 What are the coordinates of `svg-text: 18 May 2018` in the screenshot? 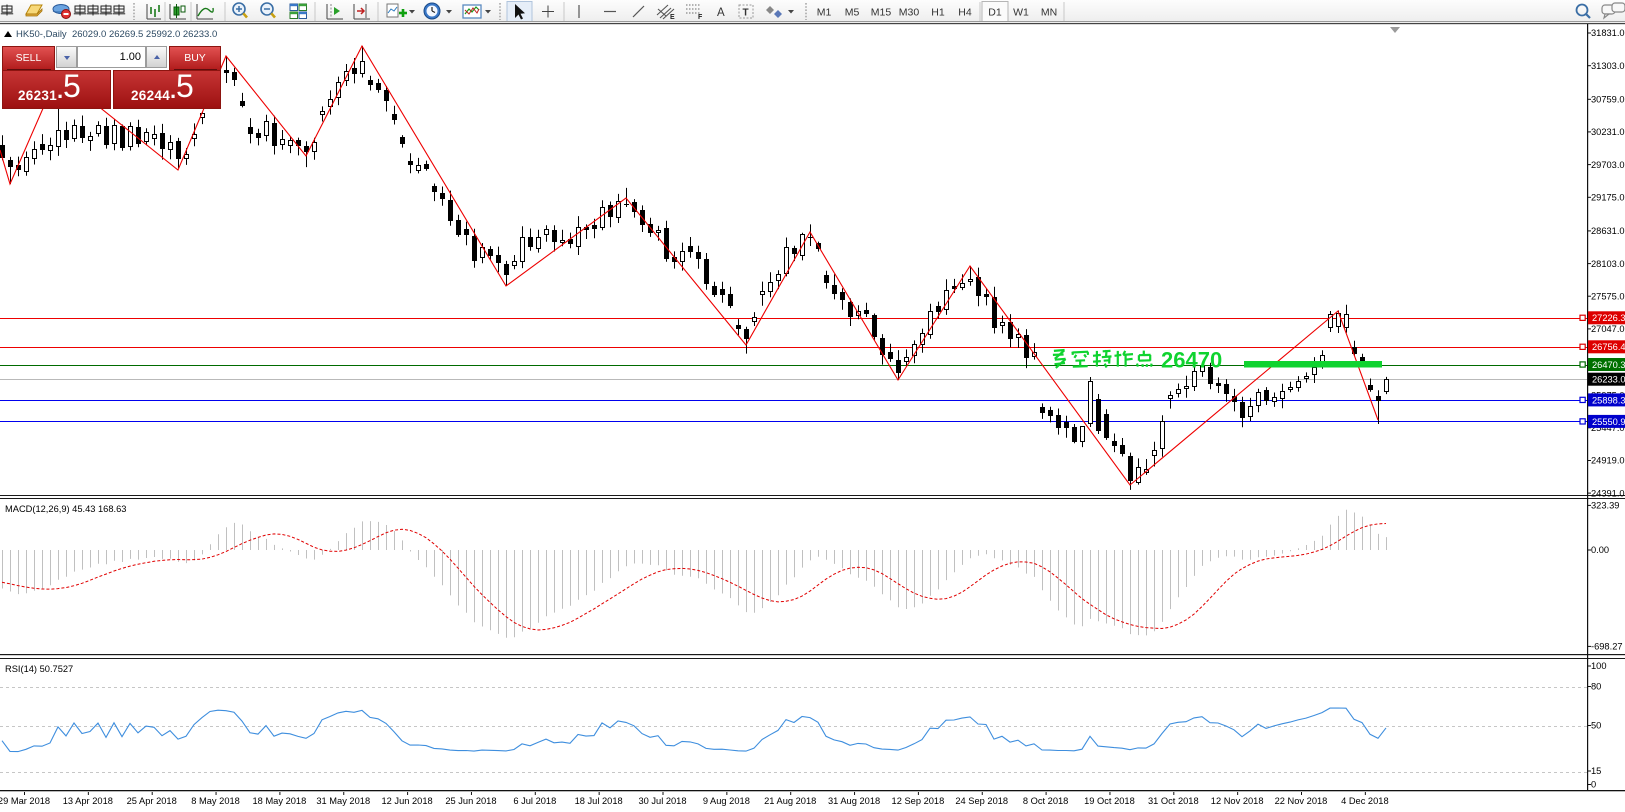 It's located at (280, 801).